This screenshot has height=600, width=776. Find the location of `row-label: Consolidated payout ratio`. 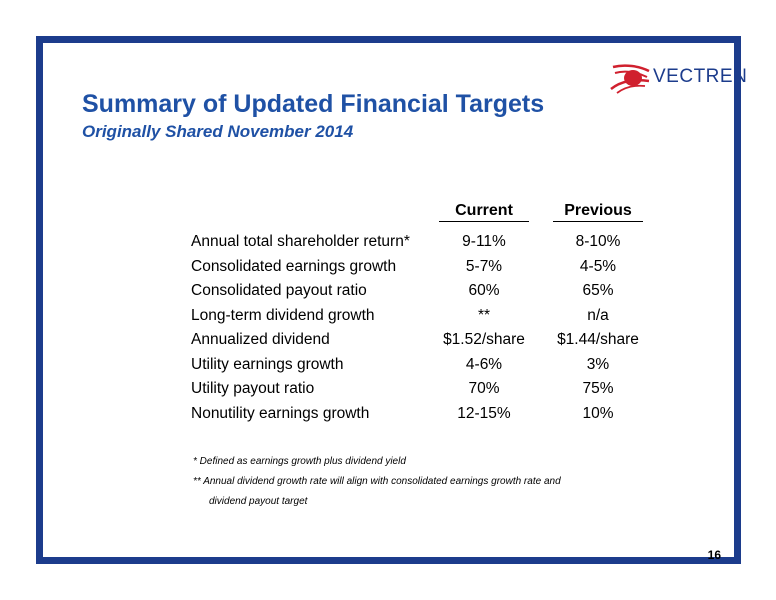

row-label: Consolidated payout ratio is located at coordinates (279, 290).